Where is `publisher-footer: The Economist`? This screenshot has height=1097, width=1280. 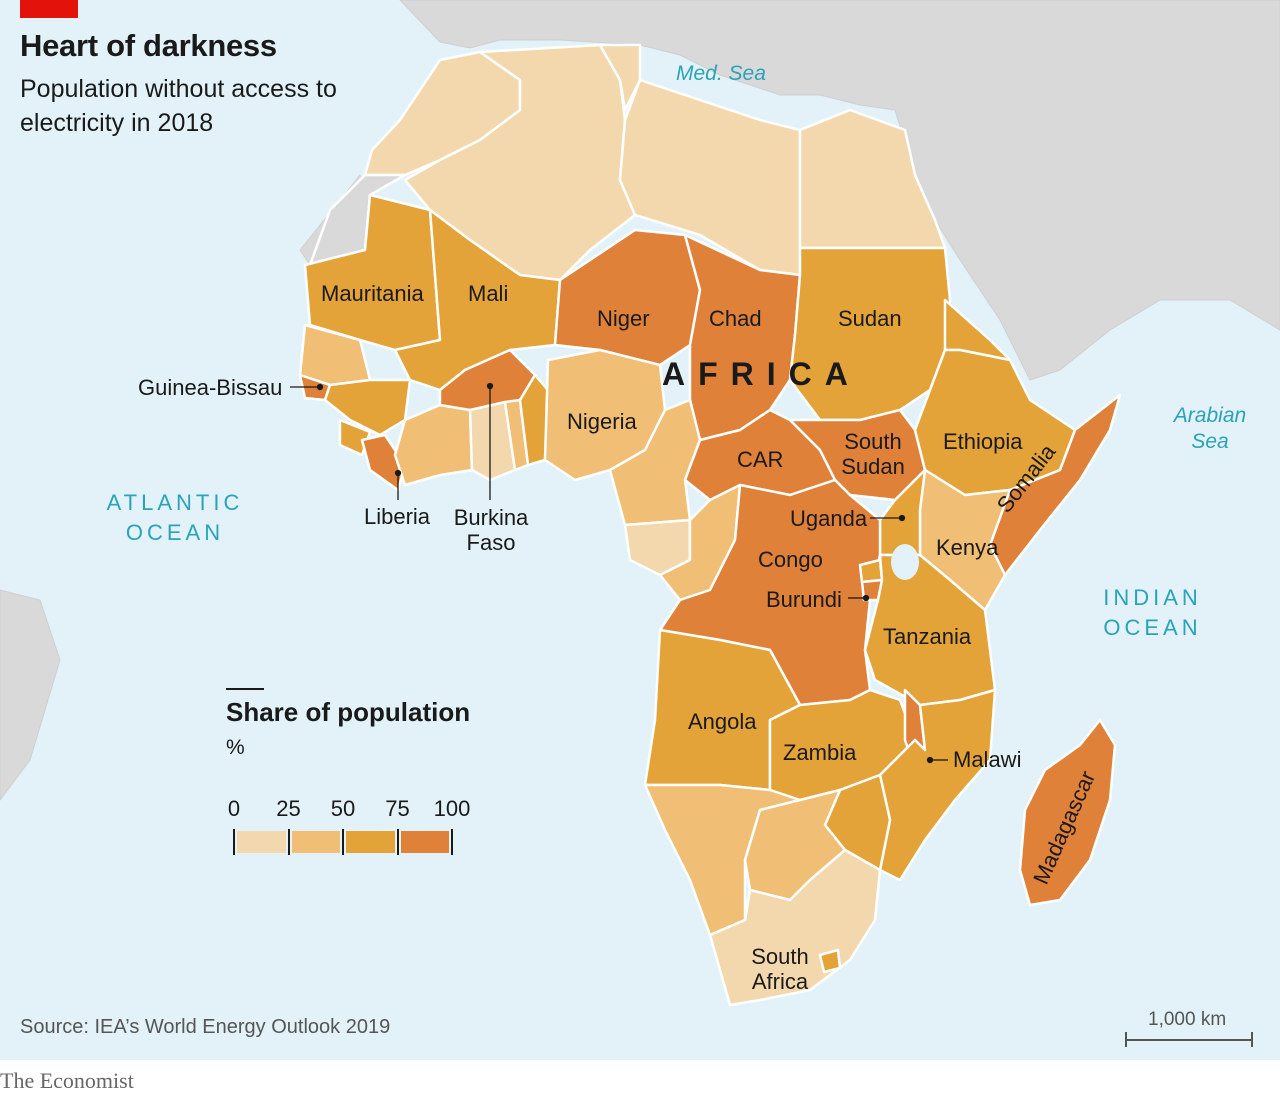
publisher-footer: The Economist is located at coordinates (67, 1080).